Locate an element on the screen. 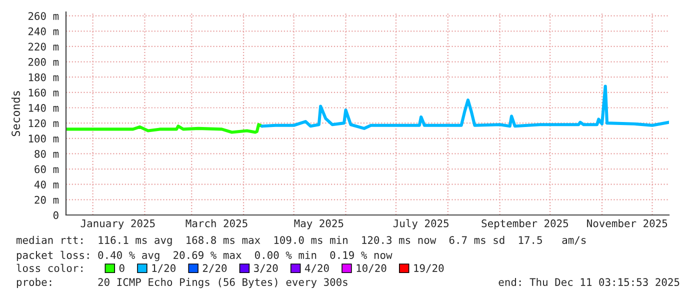 The height and width of the screenshot is (297, 697). y-tick-label: 120 m is located at coordinates (43, 123).